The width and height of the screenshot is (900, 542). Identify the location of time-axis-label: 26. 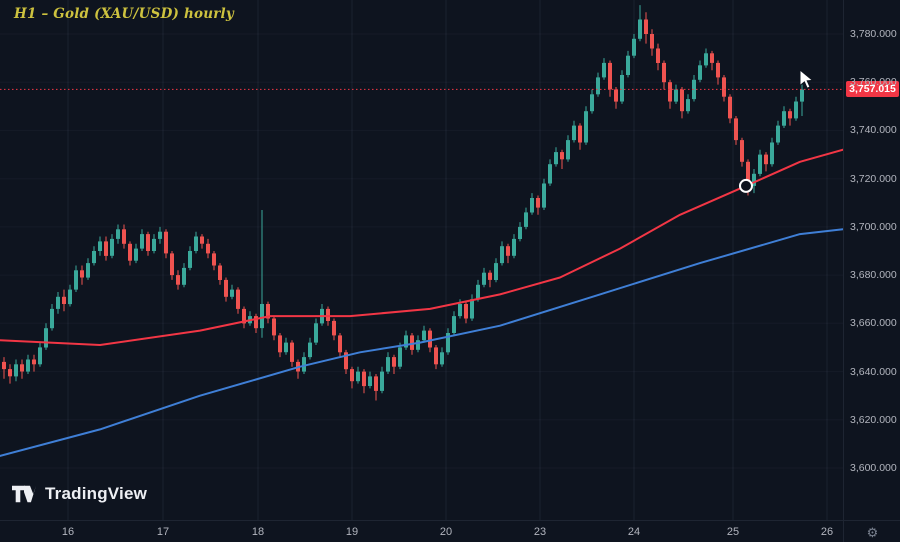
(827, 532).